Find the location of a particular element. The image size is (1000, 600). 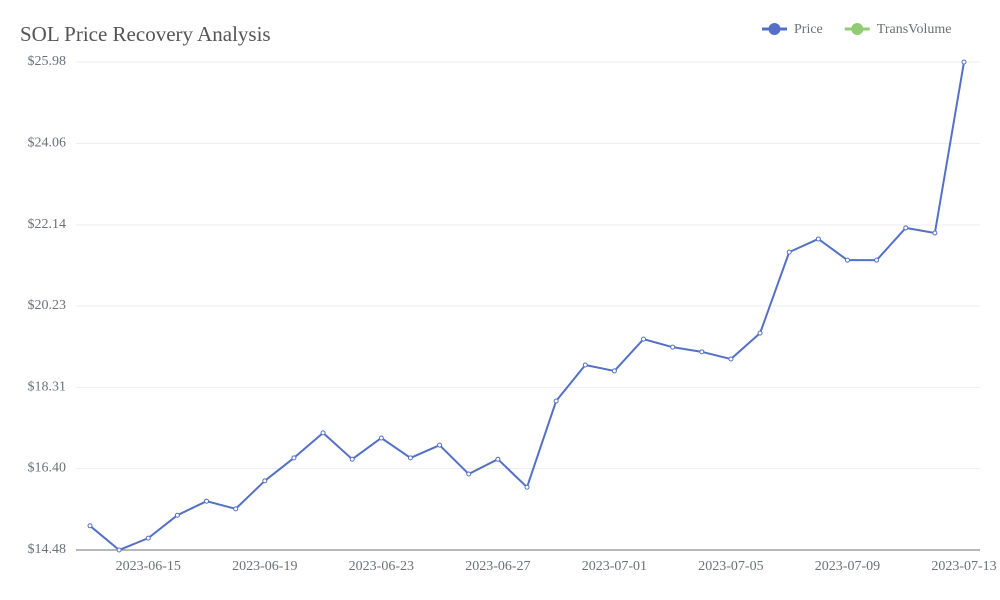

x-tick-label: 2023-06-15 is located at coordinates (148, 566).